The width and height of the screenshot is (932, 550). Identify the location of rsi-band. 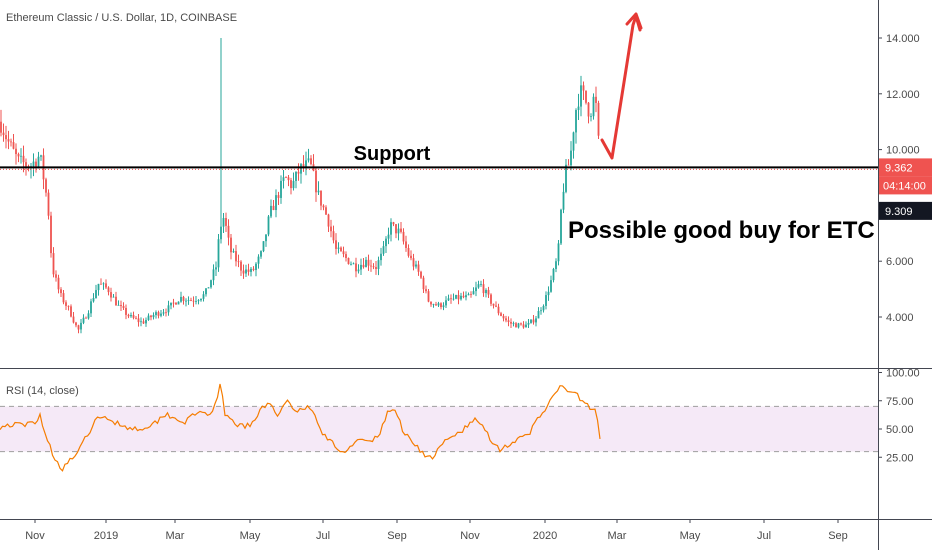
(439, 429).